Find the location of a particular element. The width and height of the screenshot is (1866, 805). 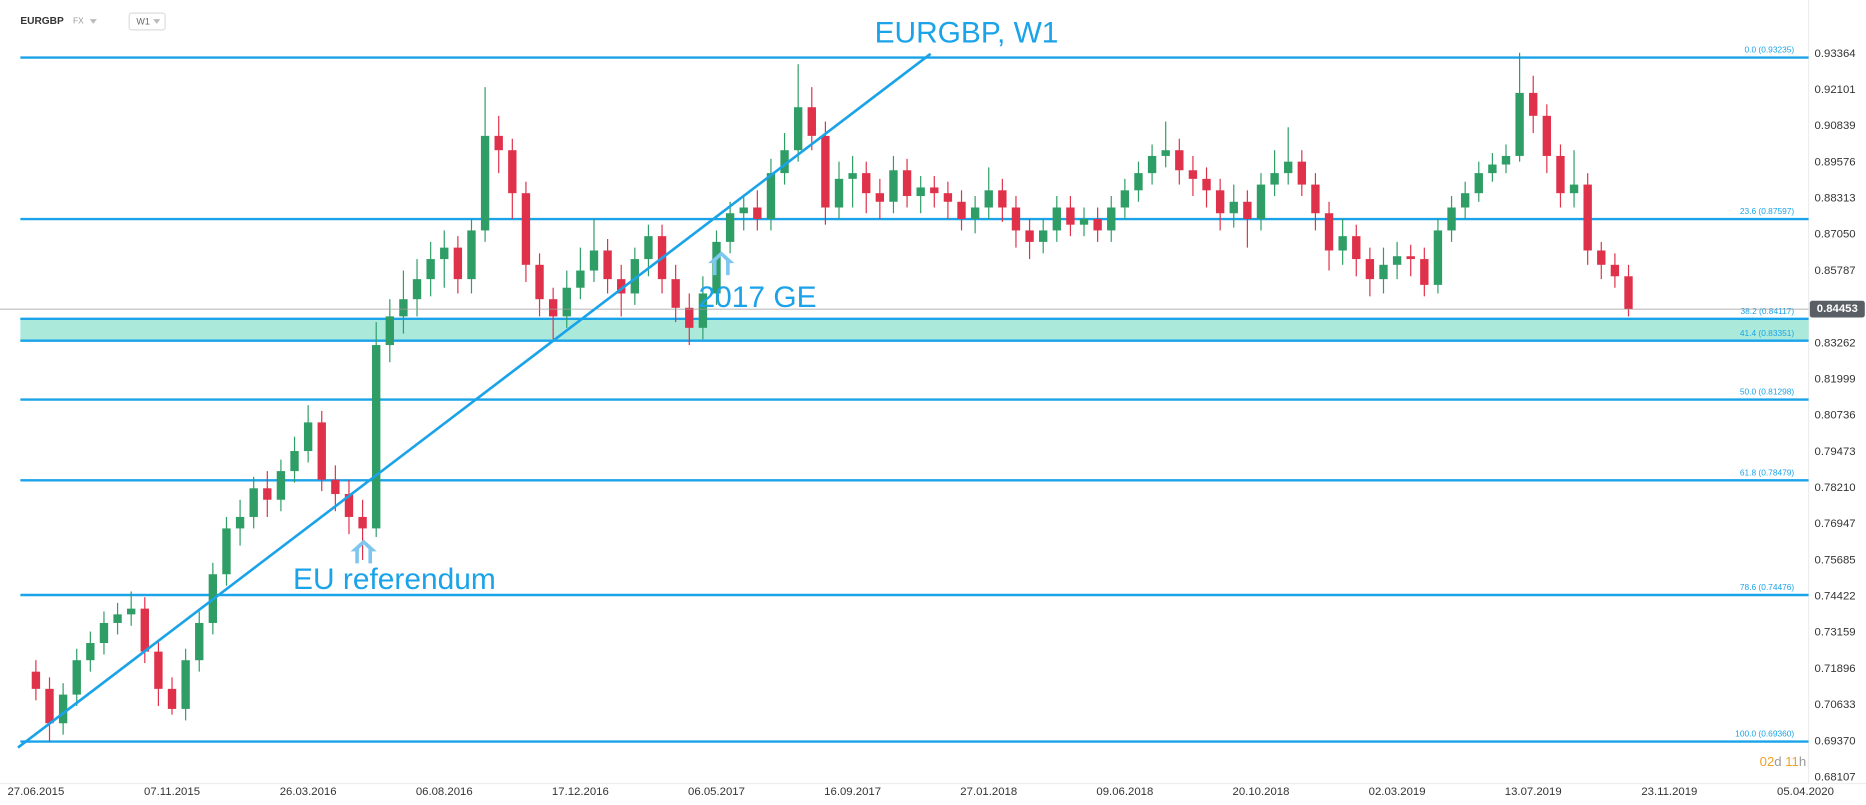

y-tick-label: 0.87050 is located at coordinates (1835, 235).